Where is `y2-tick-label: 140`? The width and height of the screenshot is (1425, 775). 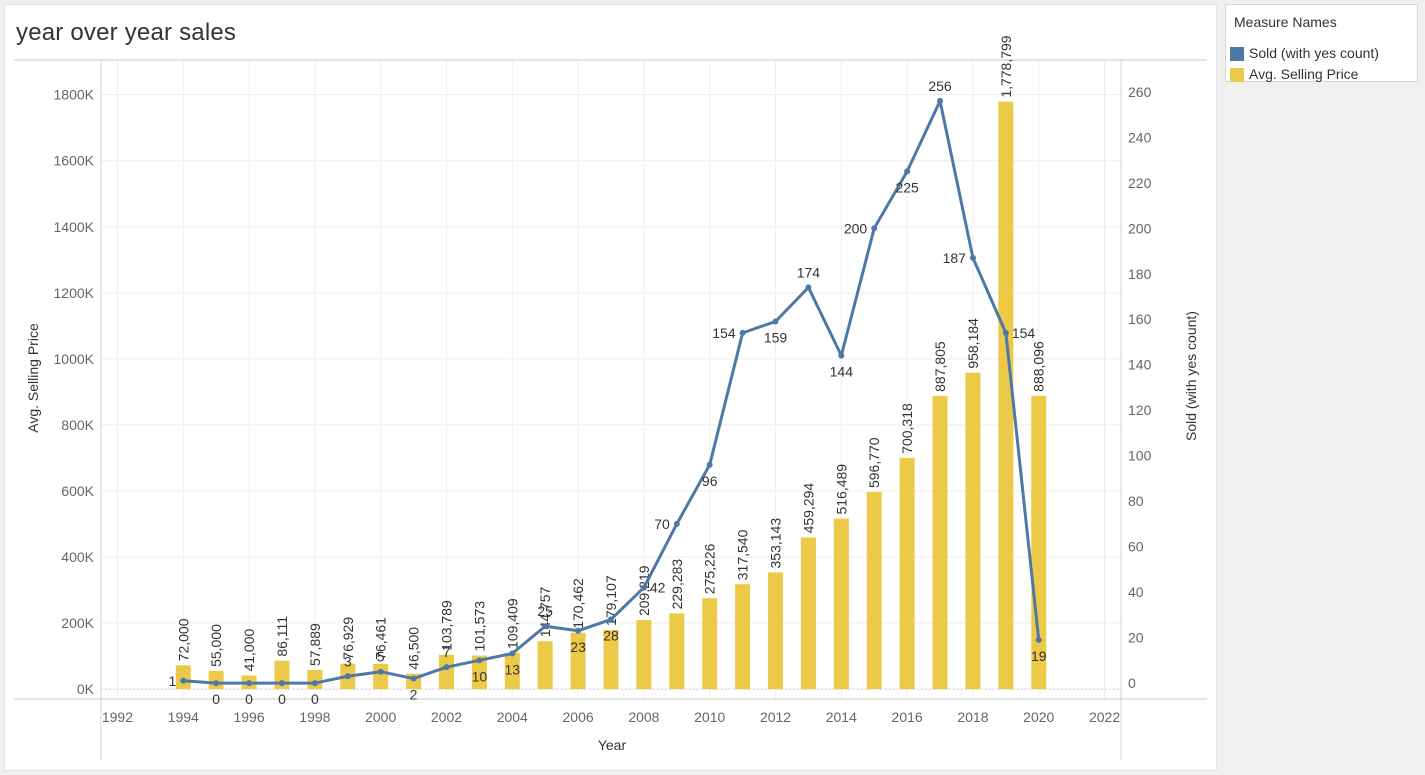
y2-tick-label: 140 is located at coordinates (1140, 365).